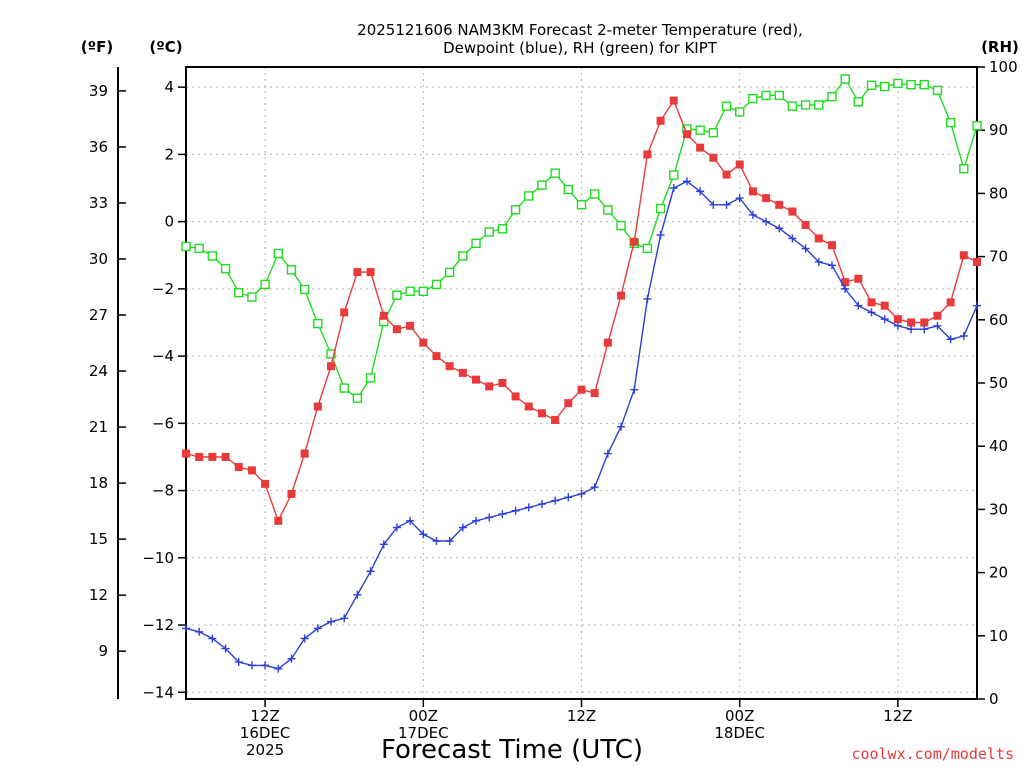 Image resolution: width=1024 pixels, height=768 pixels. What do you see at coordinates (739, 716) in the screenshot?
I see `time-tick-label: 00Z` at bounding box center [739, 716].